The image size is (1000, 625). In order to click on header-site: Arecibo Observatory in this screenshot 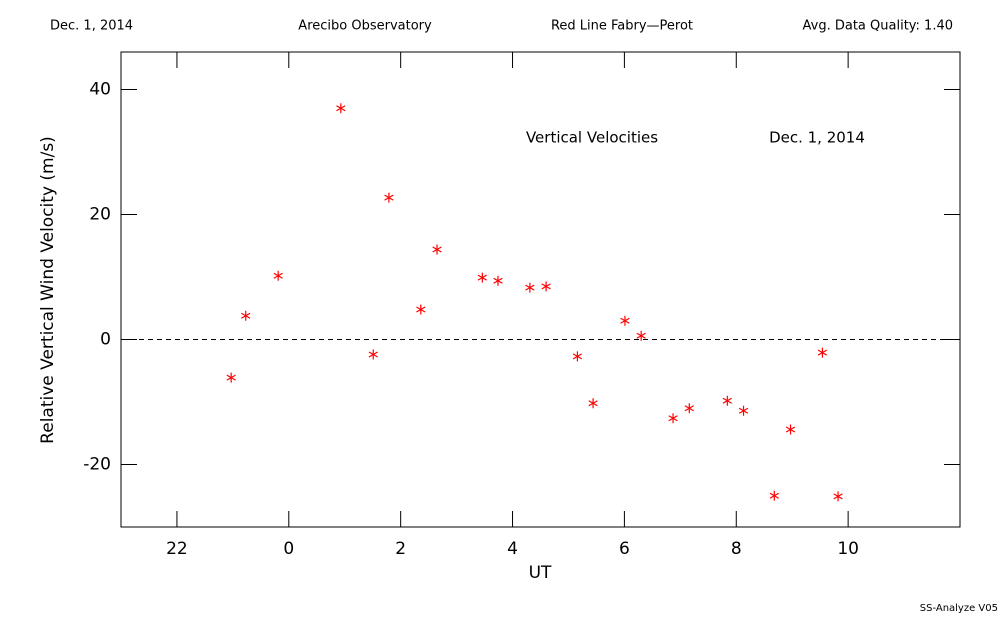, I will do `click(365, 26)`.